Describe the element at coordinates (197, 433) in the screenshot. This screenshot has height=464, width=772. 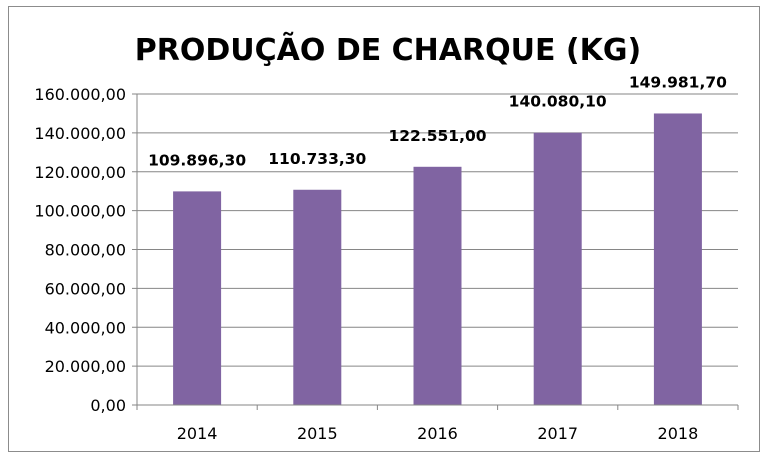
I see `x-tick-label: 2014` at that location.